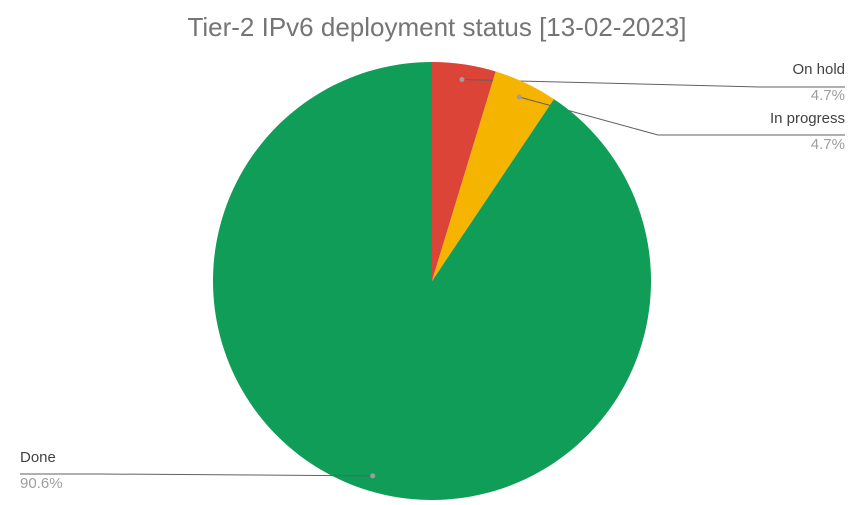 The height and width of the screenshot is (505, 859). I want to click on slice-label: On hold, so click(818, 69).